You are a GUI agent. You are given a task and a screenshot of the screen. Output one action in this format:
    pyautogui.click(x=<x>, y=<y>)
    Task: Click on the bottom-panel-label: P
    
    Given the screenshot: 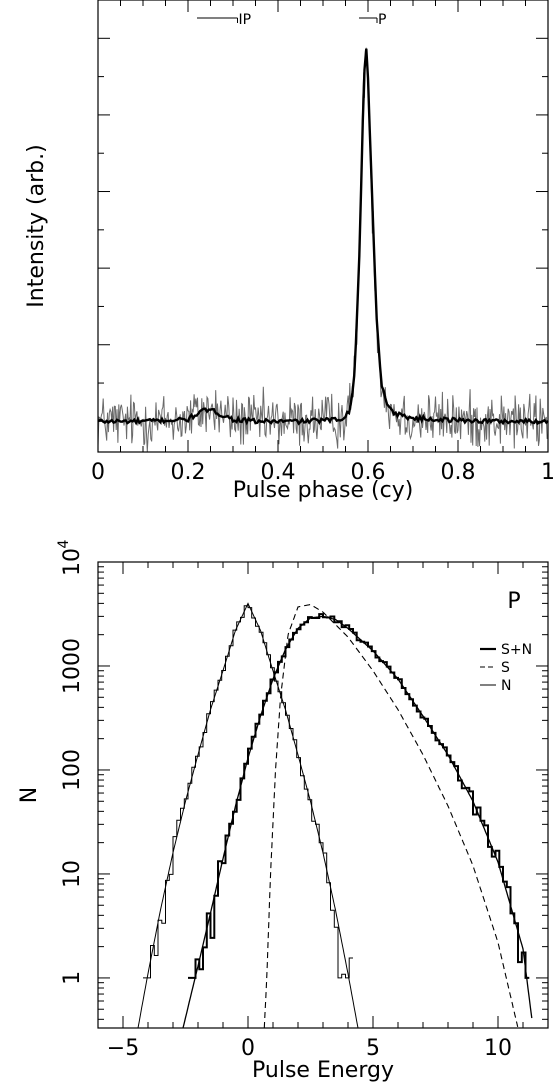 What is the action you would take?
    pyautogui.click(x=513, y=601)
    